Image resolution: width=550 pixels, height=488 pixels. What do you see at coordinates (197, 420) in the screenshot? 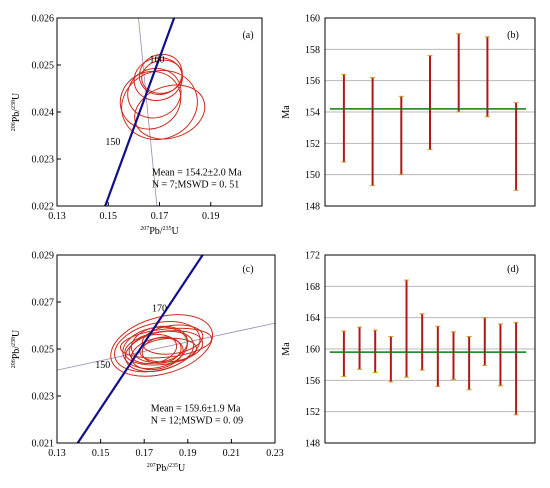
I see `mswd-annotation: N = 12;MSWD = 0. 09` at bounding box center [197, 420].